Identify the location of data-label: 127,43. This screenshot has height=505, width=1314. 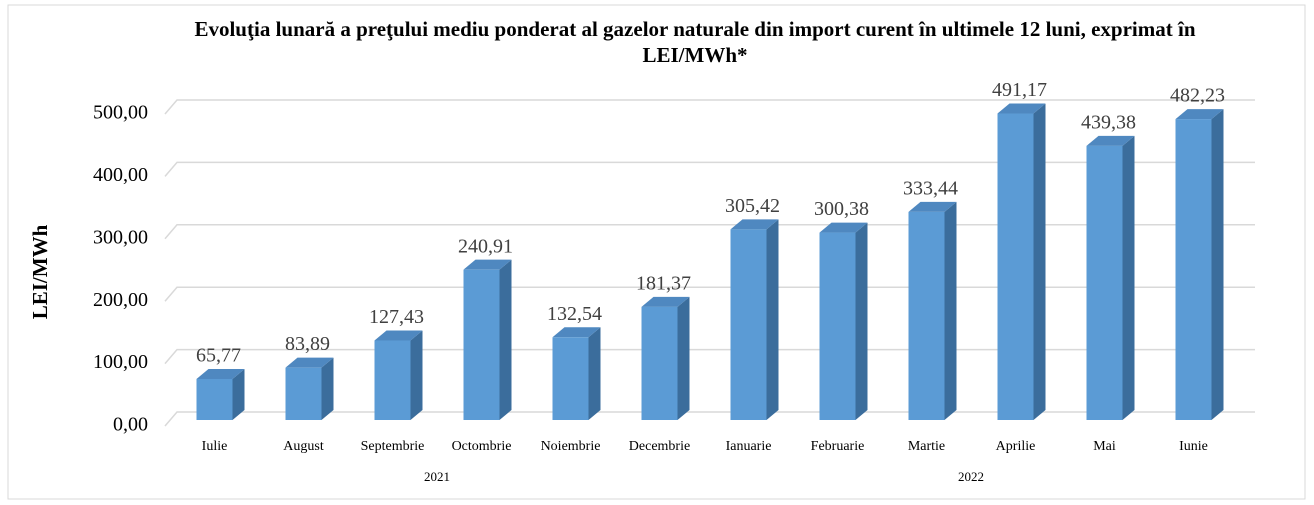
(396, 317).